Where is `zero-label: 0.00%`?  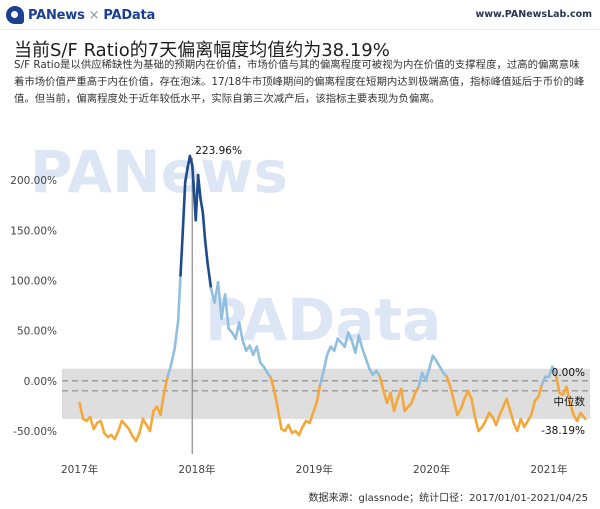 zero-label: 0.00% is located at coordinates (568, 373).